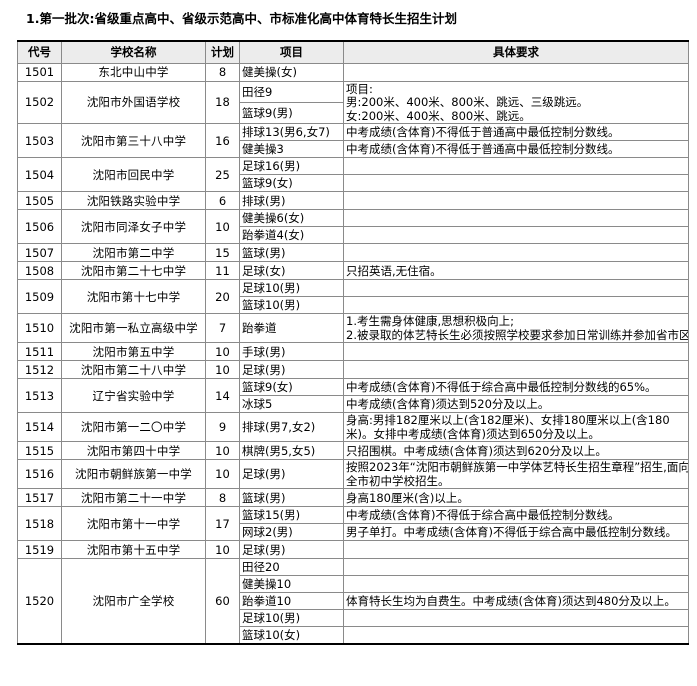  What do you see at coordinates (39, 140) in the screenshot?
I see `cell-code: 1503` at bounding box center [39, 140].